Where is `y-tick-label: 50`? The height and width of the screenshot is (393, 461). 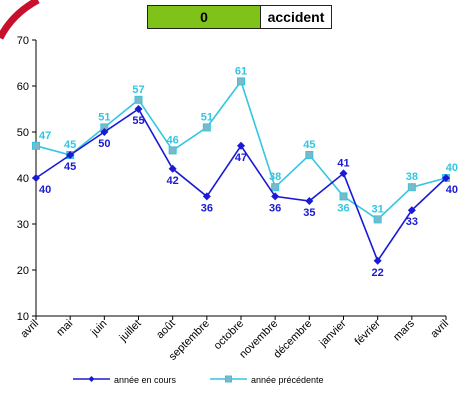 y-tick-label: 50 is located at coordinates (23, 133).